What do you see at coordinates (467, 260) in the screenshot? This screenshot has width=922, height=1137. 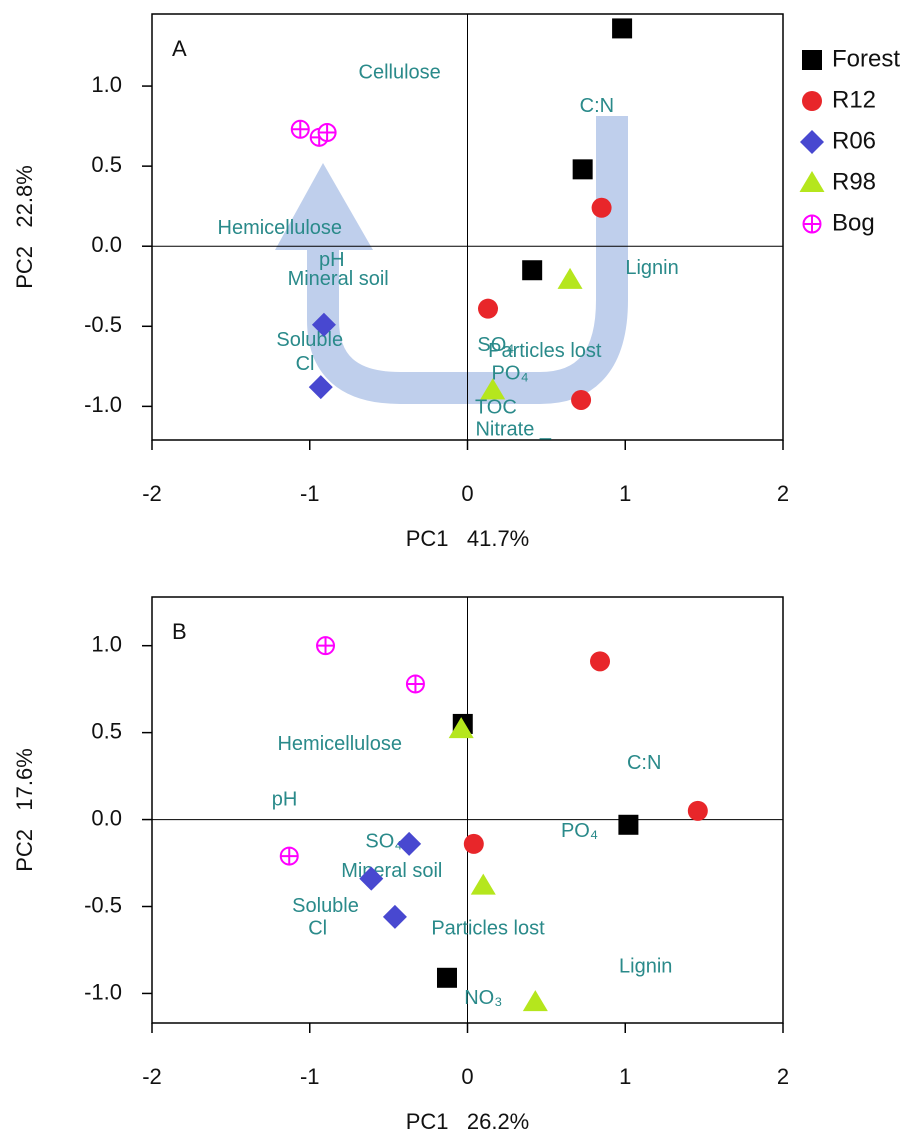 I see `arrow-body` at bounding box center [467, 260].